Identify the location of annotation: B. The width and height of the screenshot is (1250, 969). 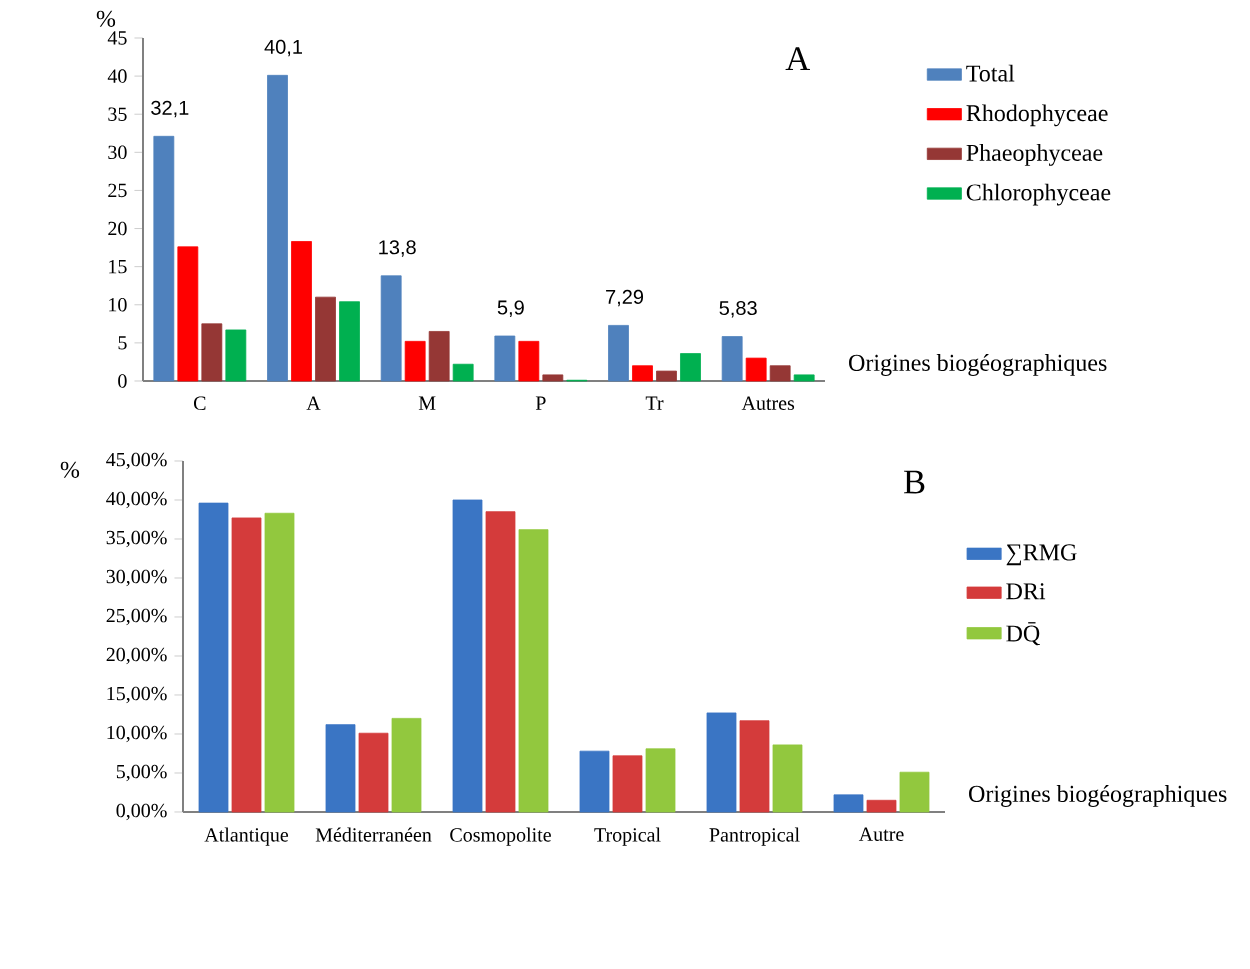
(914, 482).